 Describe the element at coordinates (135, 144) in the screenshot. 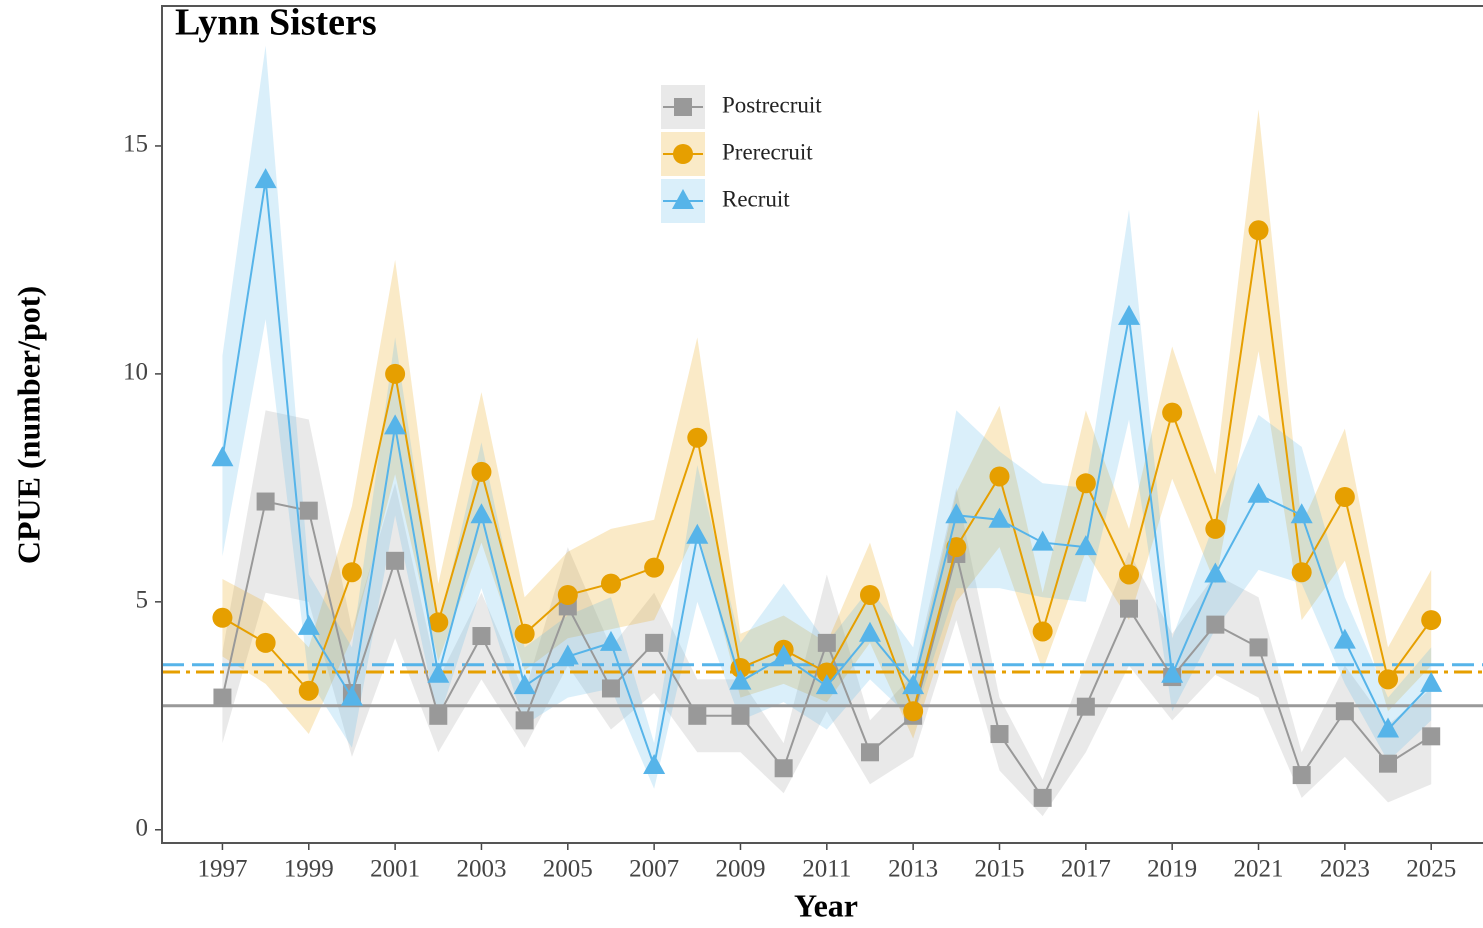

I see `y-tick-label: 15` at that location.